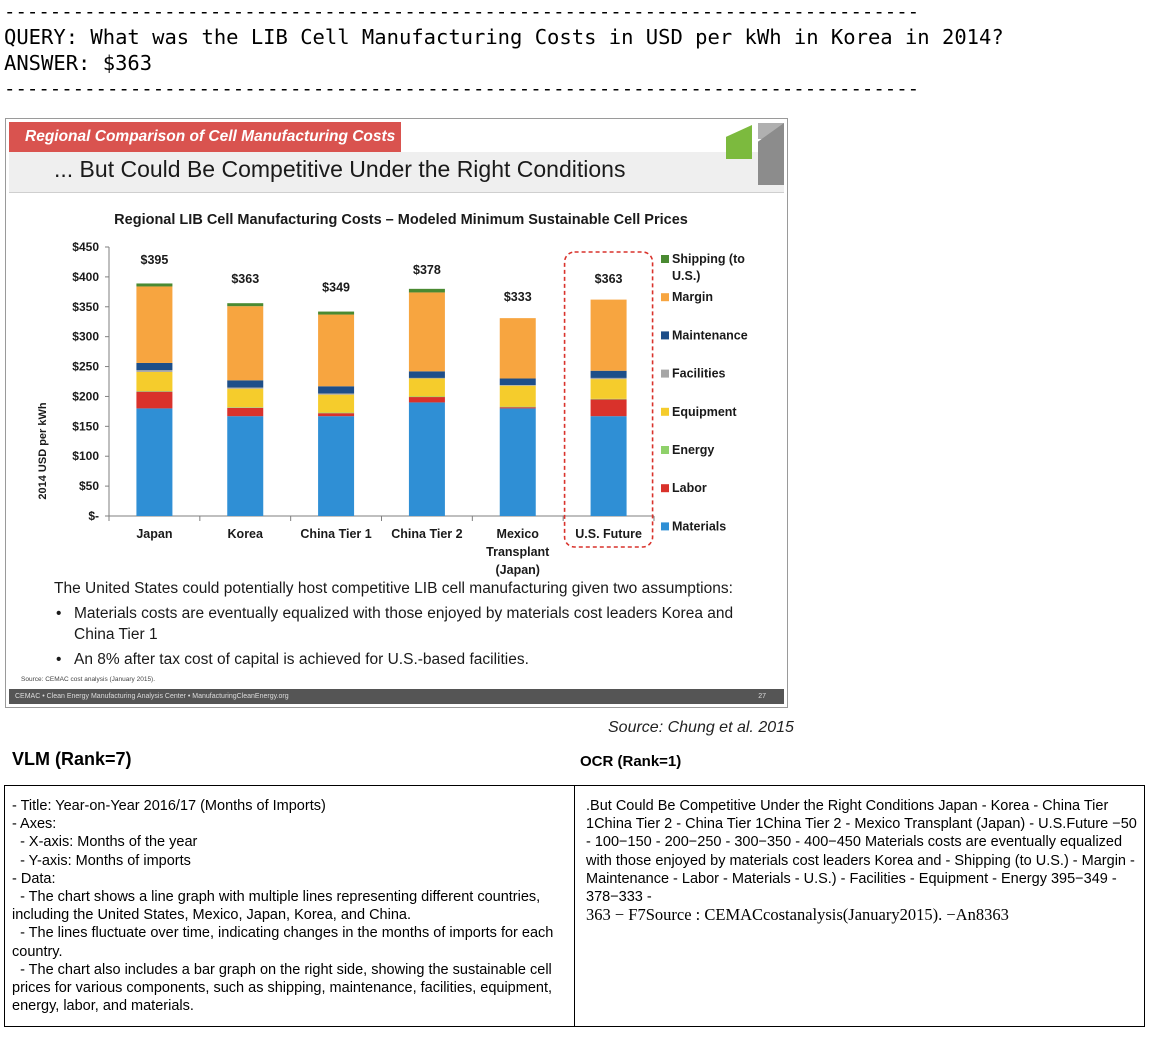 The width and height of the screenshot is (1166, 1043). What do you see at coordinates (631, 761) in the screenshot?
I see `ocr-title: OCR (Rank=1)` at bounding box center [631, 761].